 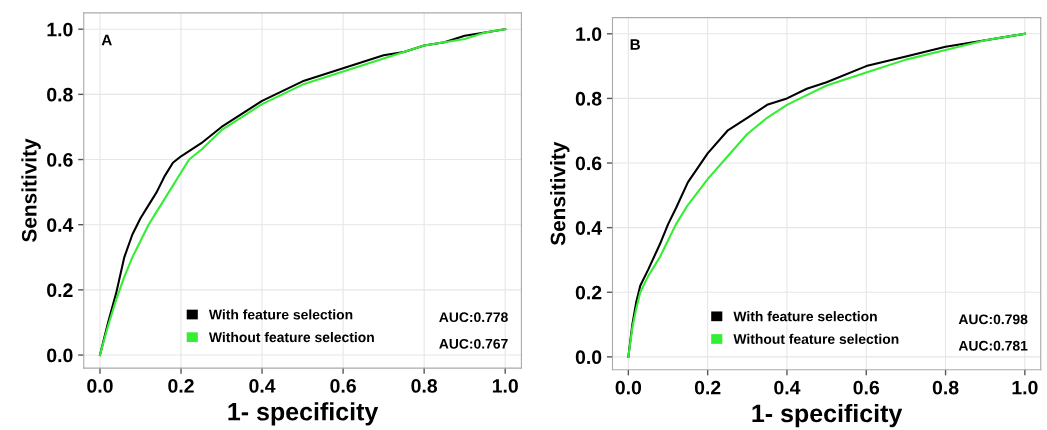 What do you see at coordinates (993, 345) in the screenshot?
I see `annotation: AUC:0.781` at bounding box center [993, 345].